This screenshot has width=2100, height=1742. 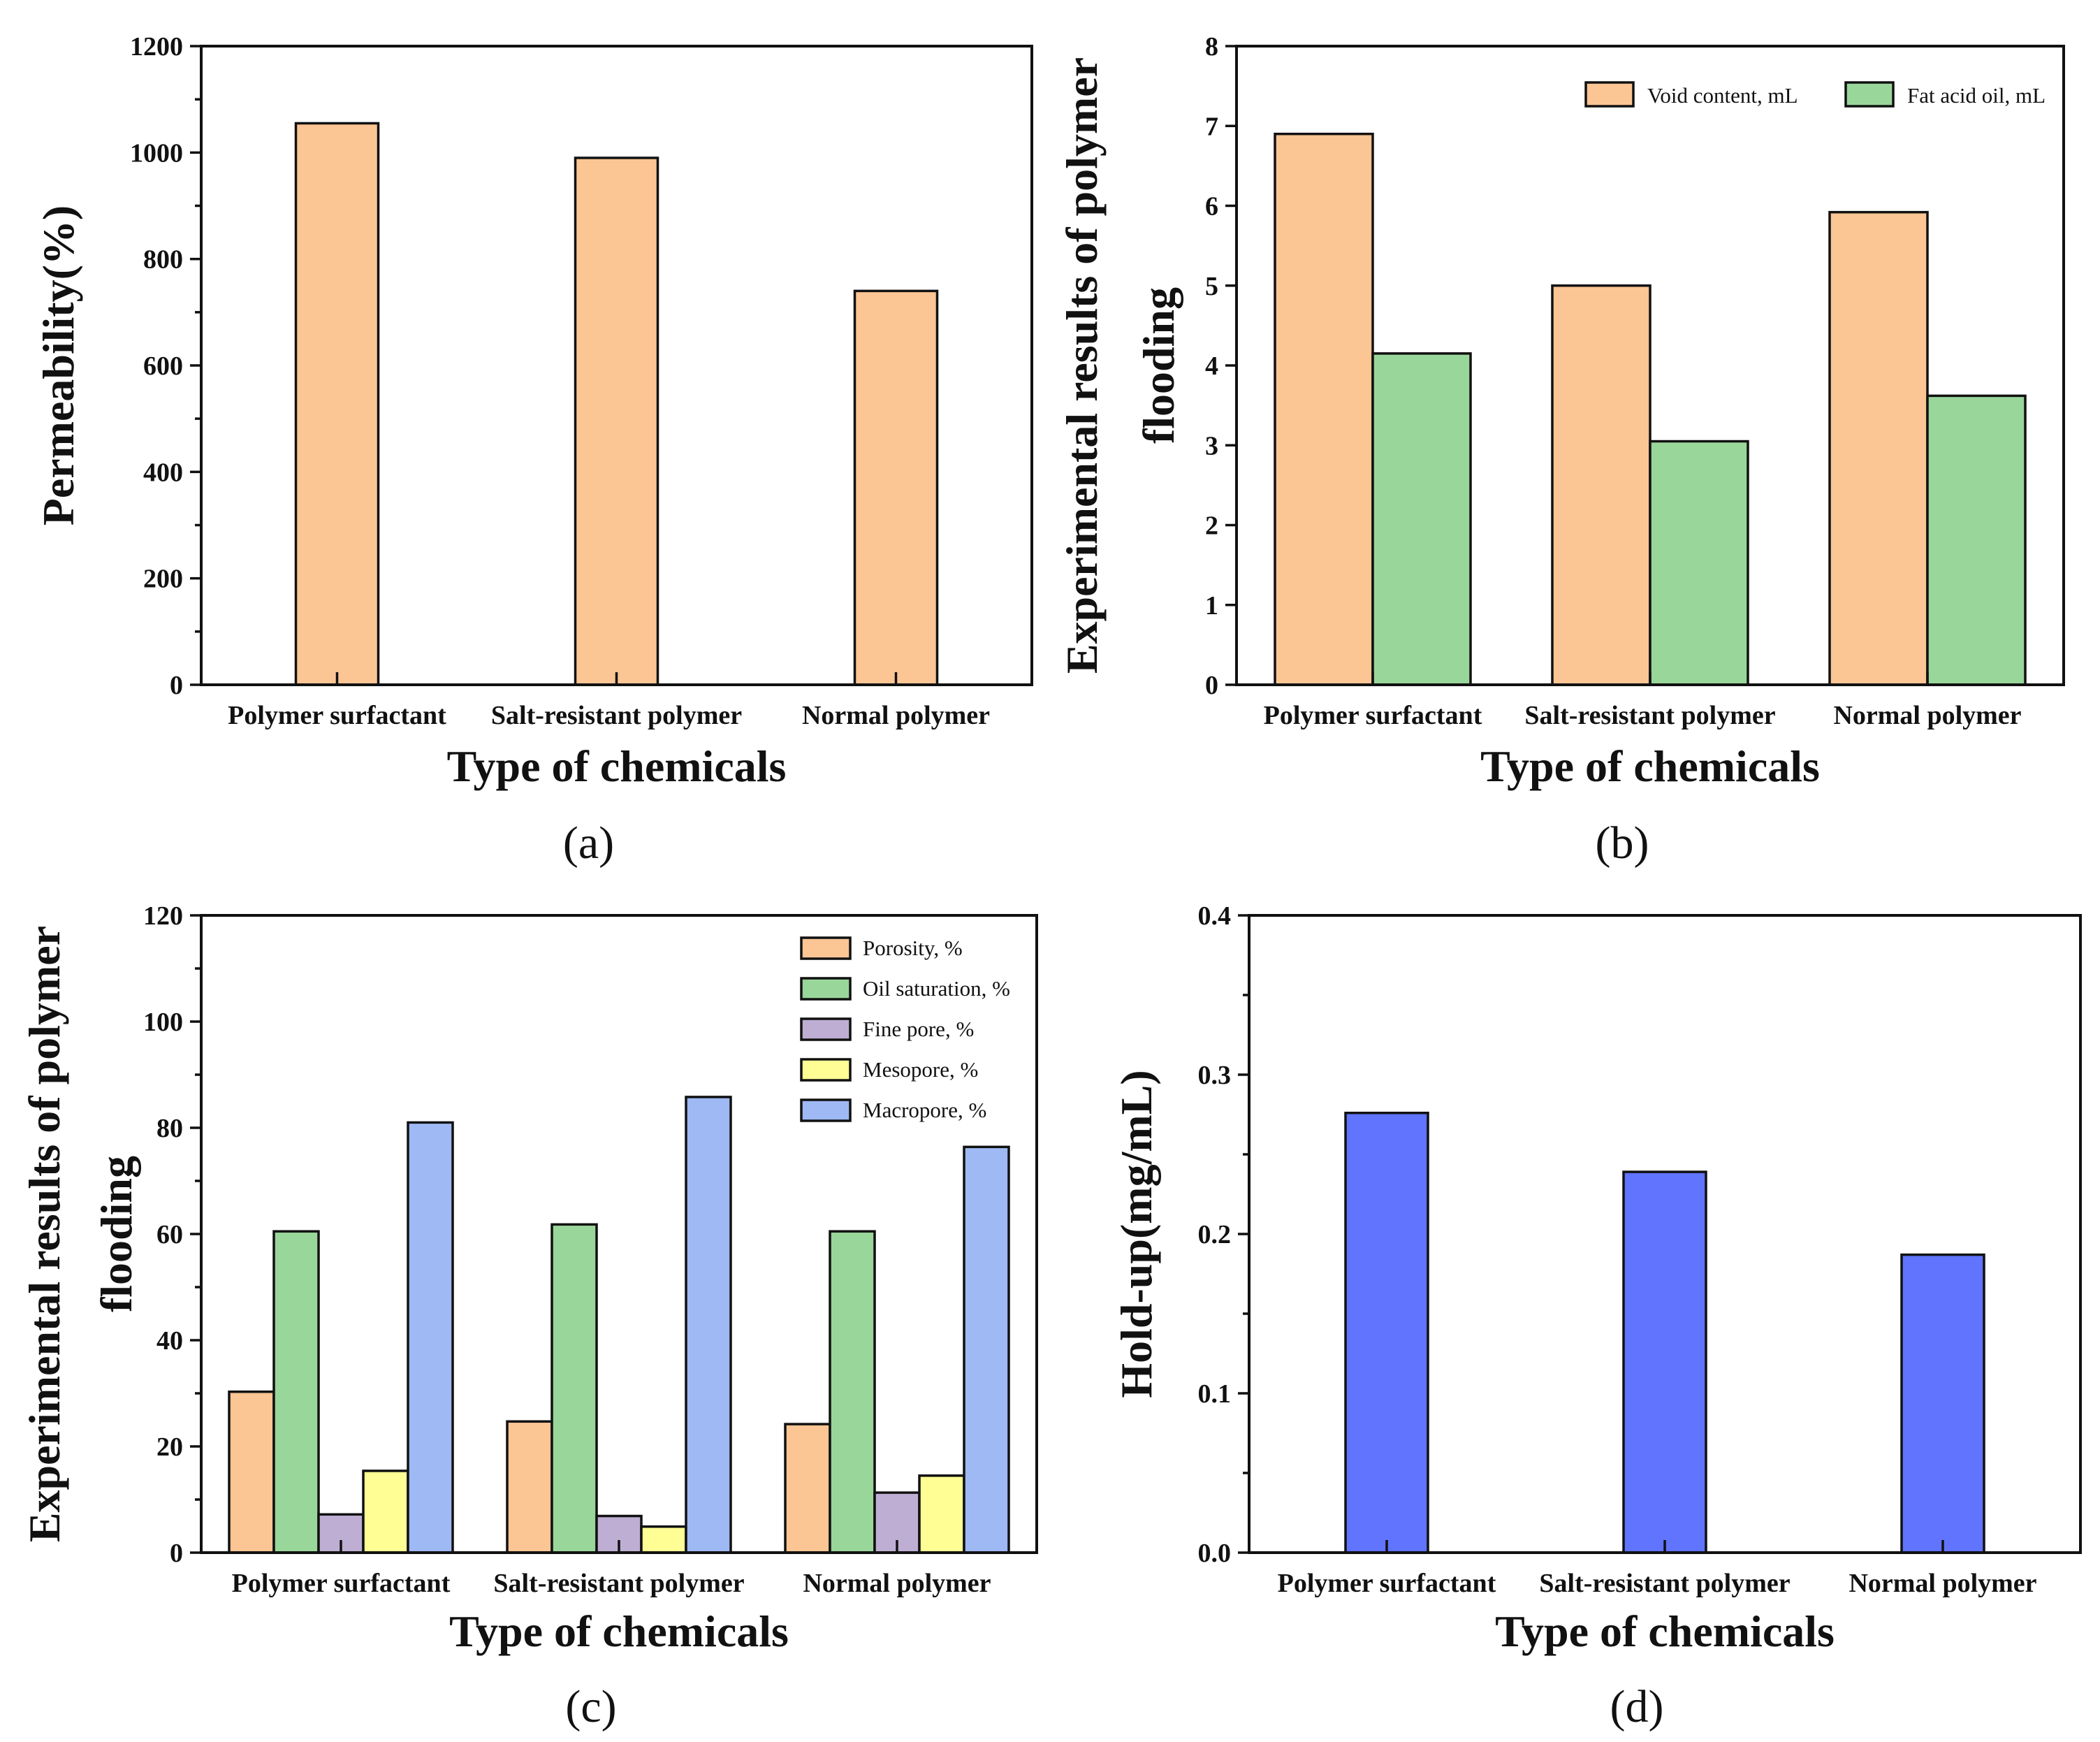 I want to click on y-tick-label: 1200, so click(x=157, y=46).